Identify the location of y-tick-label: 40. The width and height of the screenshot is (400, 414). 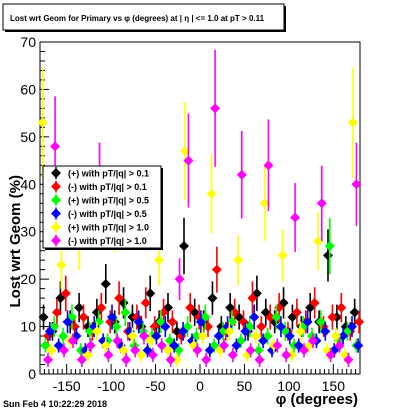
(28, 184).